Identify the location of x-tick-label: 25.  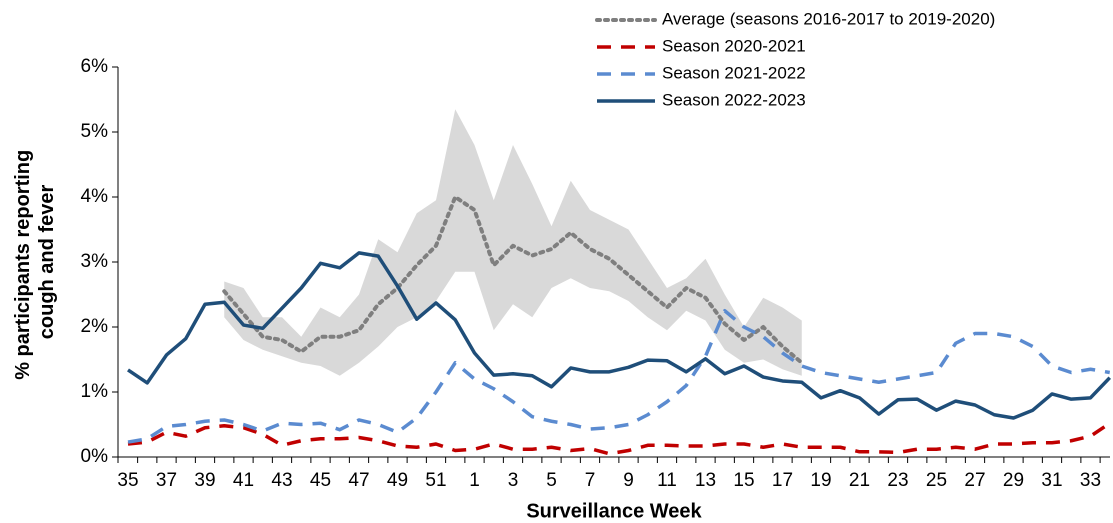
(936, 480).